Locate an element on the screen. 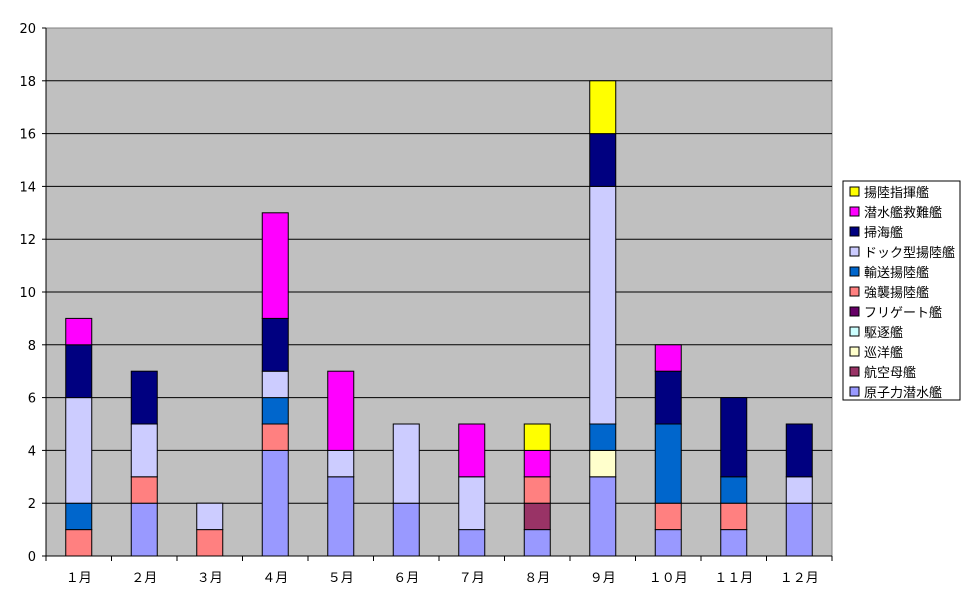  y-axis: 0 2 4 6 8 10 12 14 16 18 20 is located at coordinates (33, 293).